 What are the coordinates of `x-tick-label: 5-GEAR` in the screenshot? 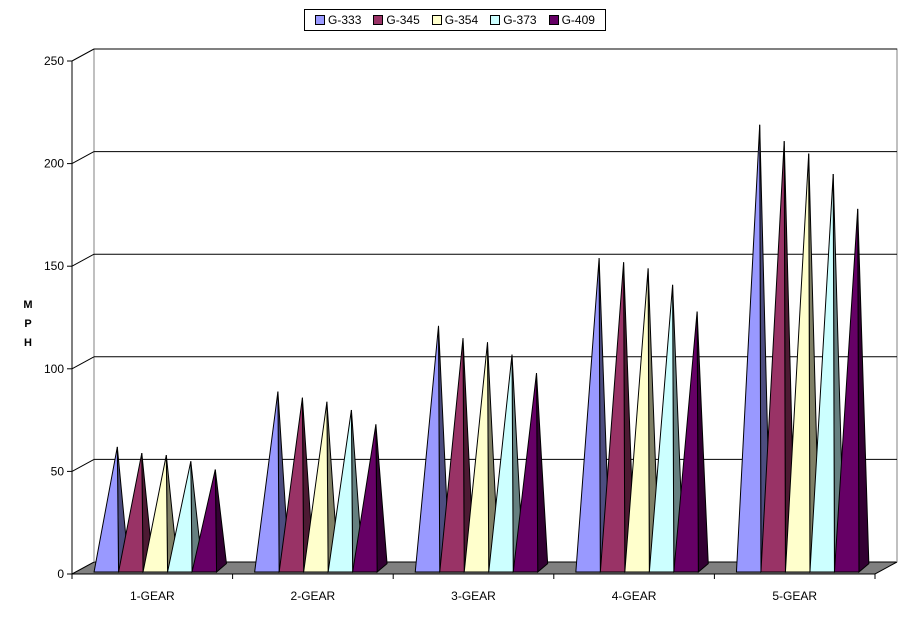 It's located at (794, 596).